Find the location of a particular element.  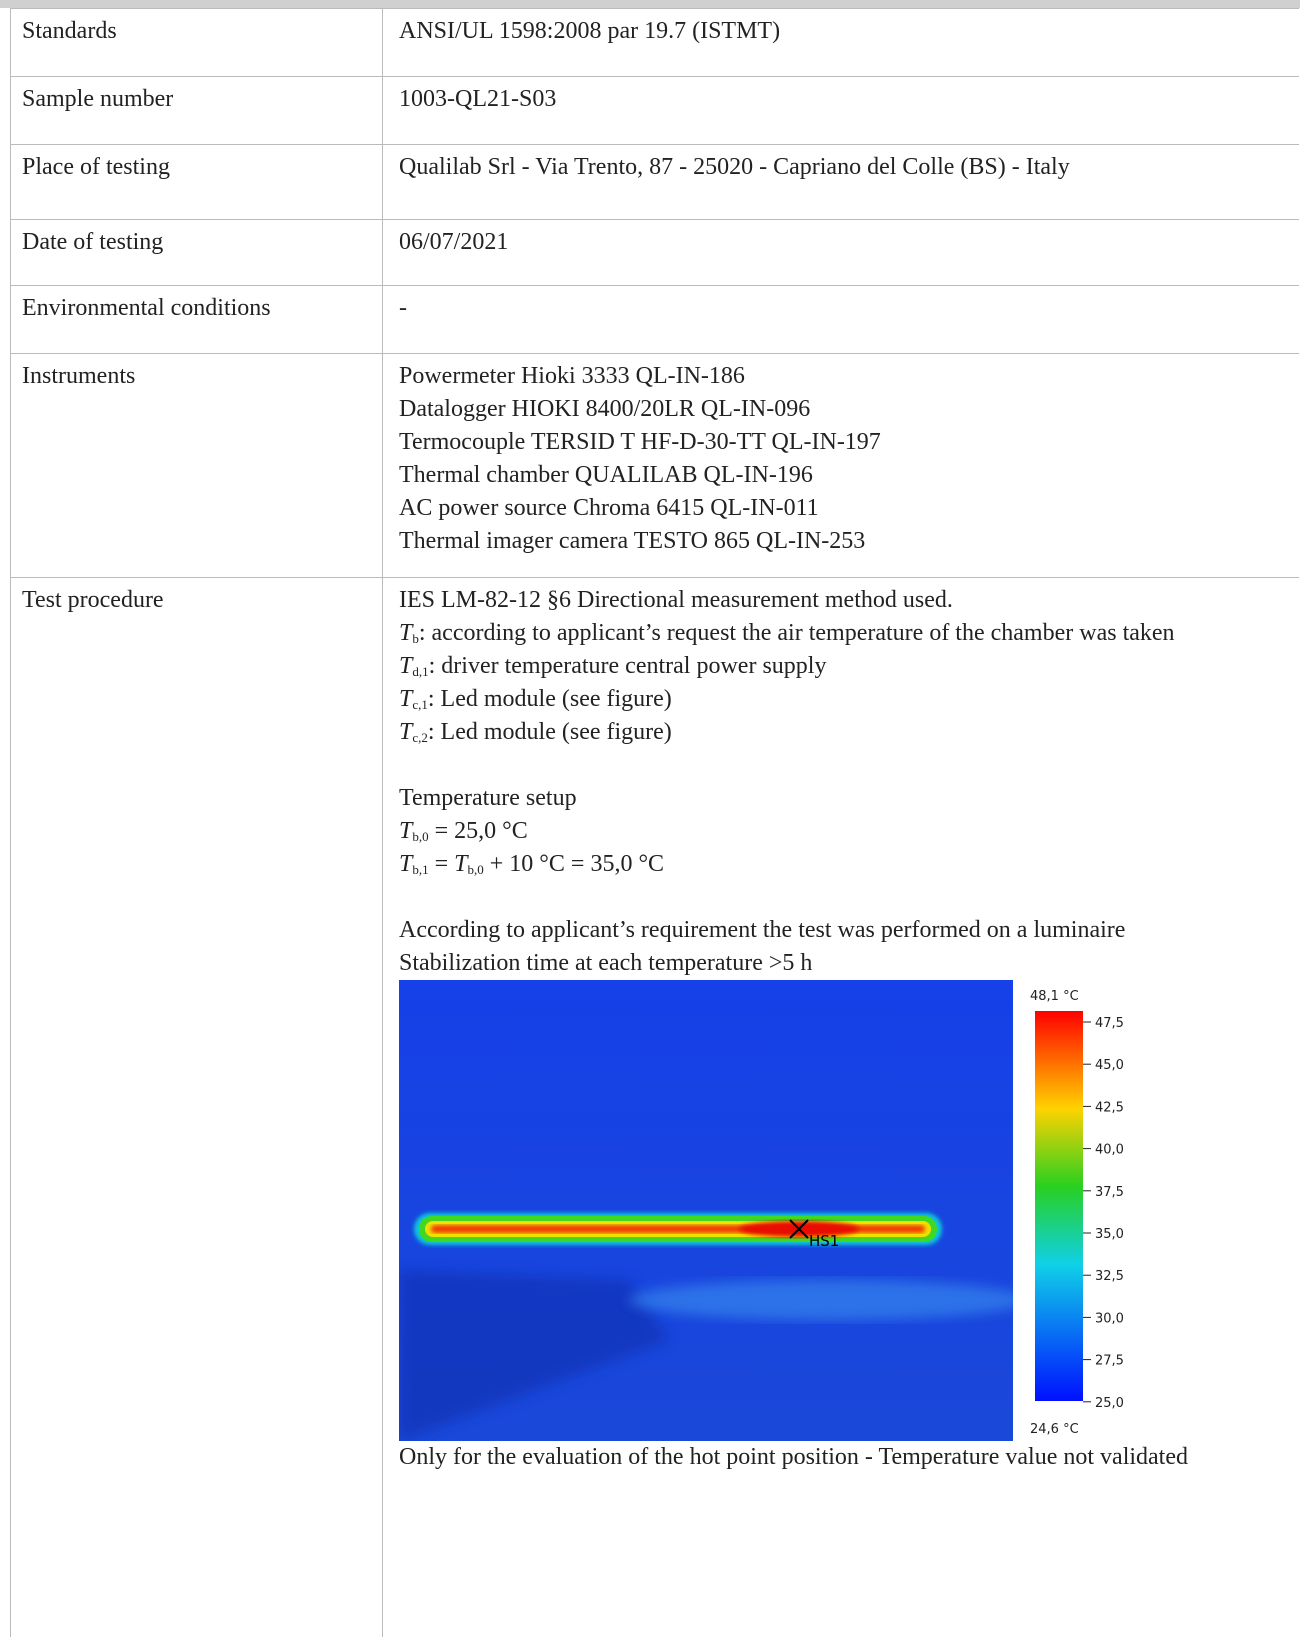

row-value: ANSI/UL 1598:2008 par 19.7 (ISTMT) is located at coordinates (590, 31).